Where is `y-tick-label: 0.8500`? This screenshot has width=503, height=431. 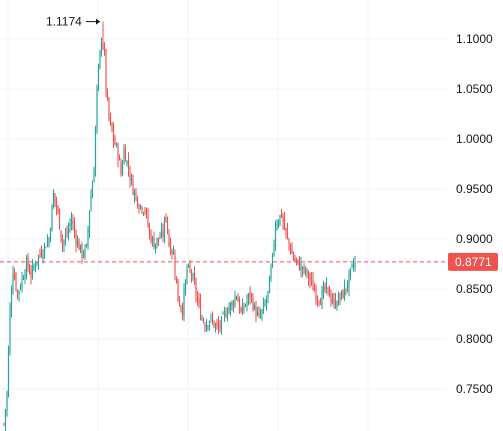 y-tick-label: 0.8500 is located at coordinates (474, 289).